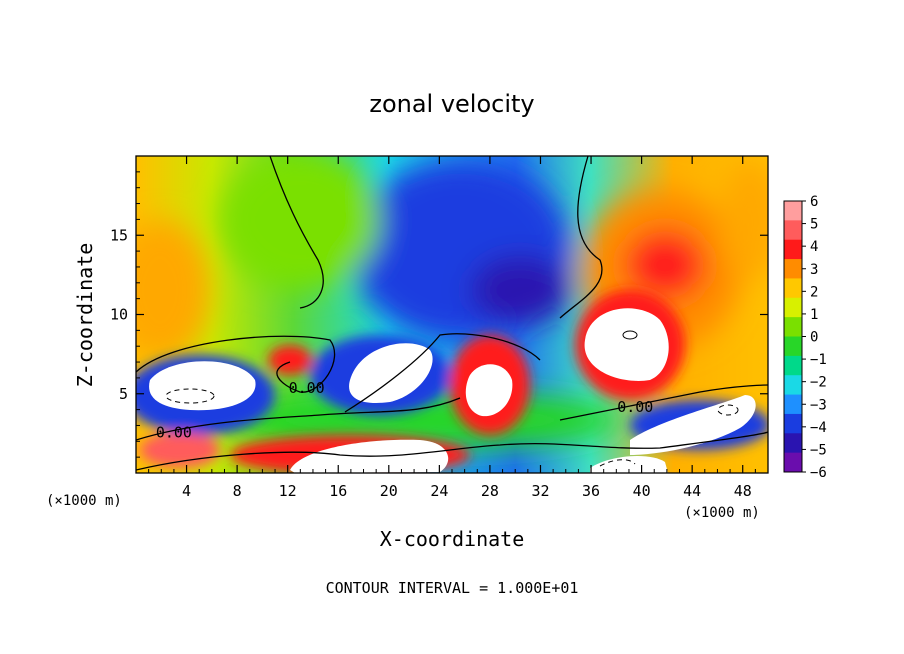  I want to click on x-tick-label: 28, so click(490, 491).